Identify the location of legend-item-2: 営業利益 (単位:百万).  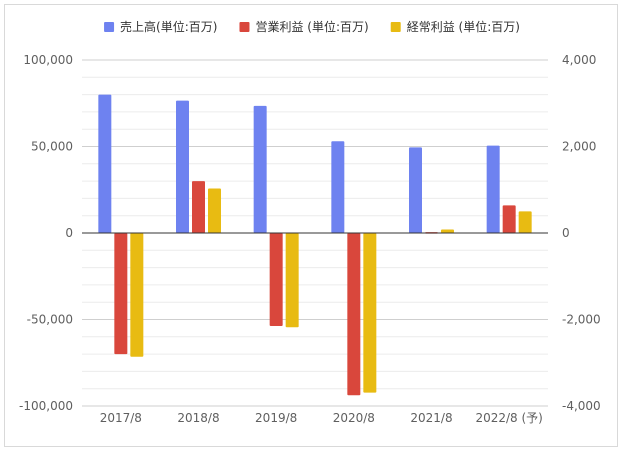
(304, 26).